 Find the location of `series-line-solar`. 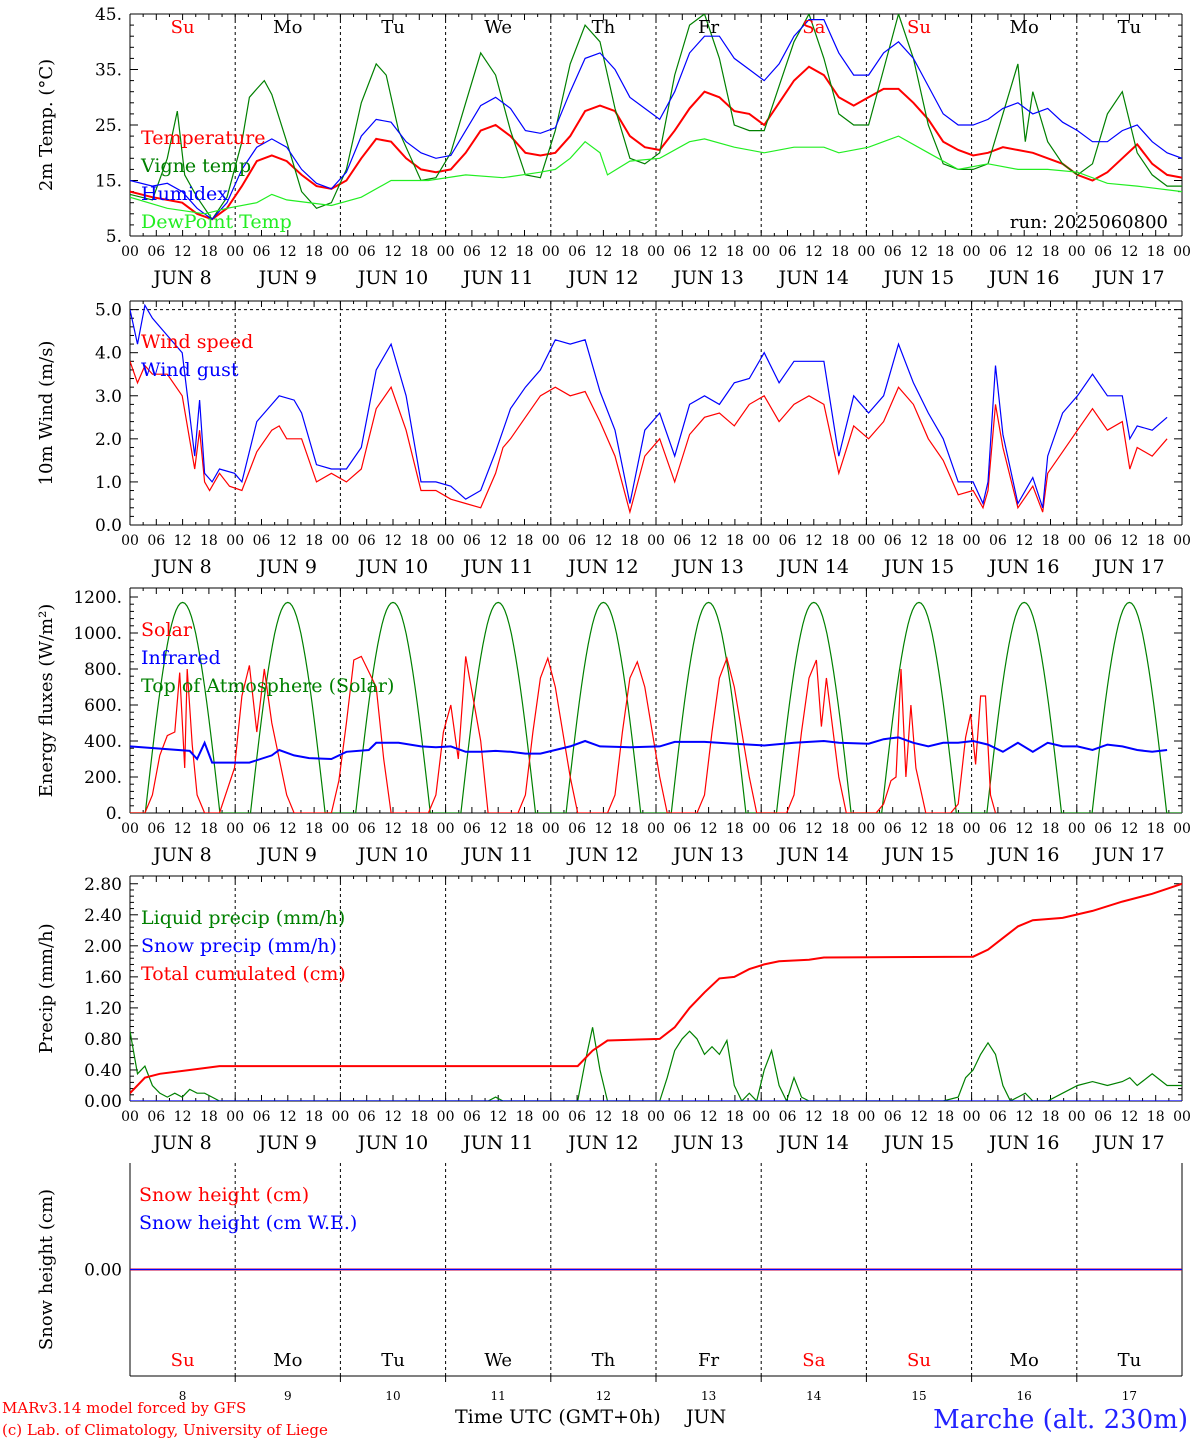

series-line-solar is located at coordinates (563, 734).